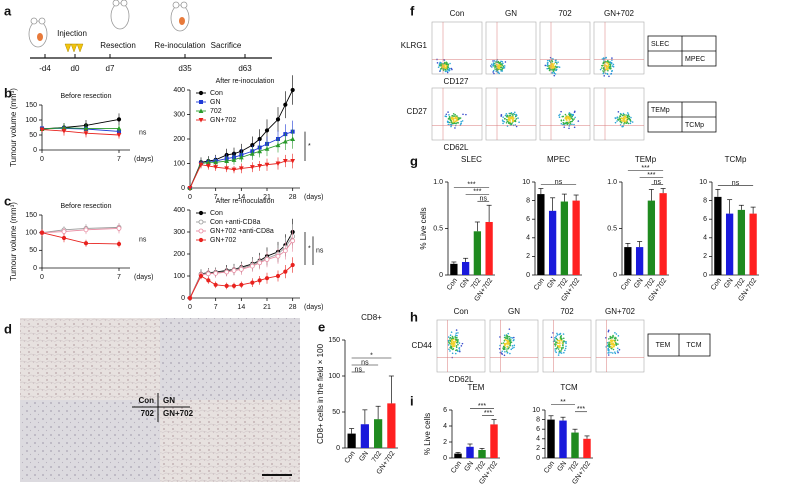 The image size is (799, 492). Describe the element at coordinates (528, 238) in the screenshot. I see `y-tick-label: 4` at that location.